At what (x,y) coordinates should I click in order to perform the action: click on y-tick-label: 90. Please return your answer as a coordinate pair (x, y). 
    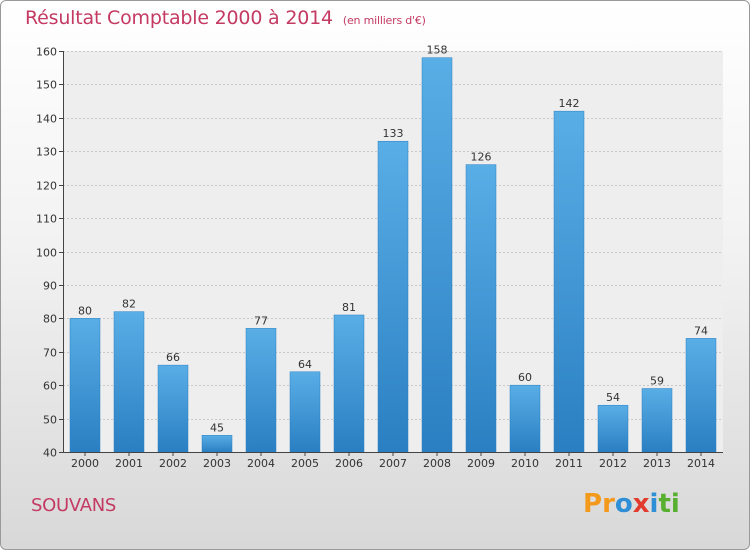
    Looking at the image, I should click on (50, 286).